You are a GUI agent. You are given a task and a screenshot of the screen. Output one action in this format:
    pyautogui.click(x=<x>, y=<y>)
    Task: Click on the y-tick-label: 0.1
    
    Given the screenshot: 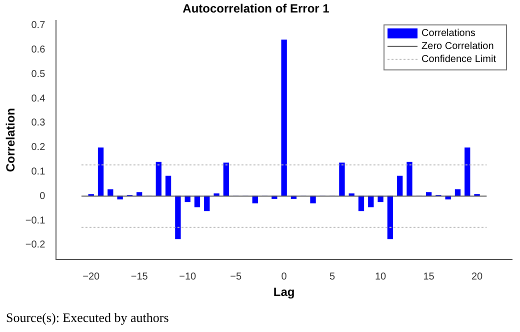 What is the action you would take?
    pyautogui.click(x=38, y=172)
    